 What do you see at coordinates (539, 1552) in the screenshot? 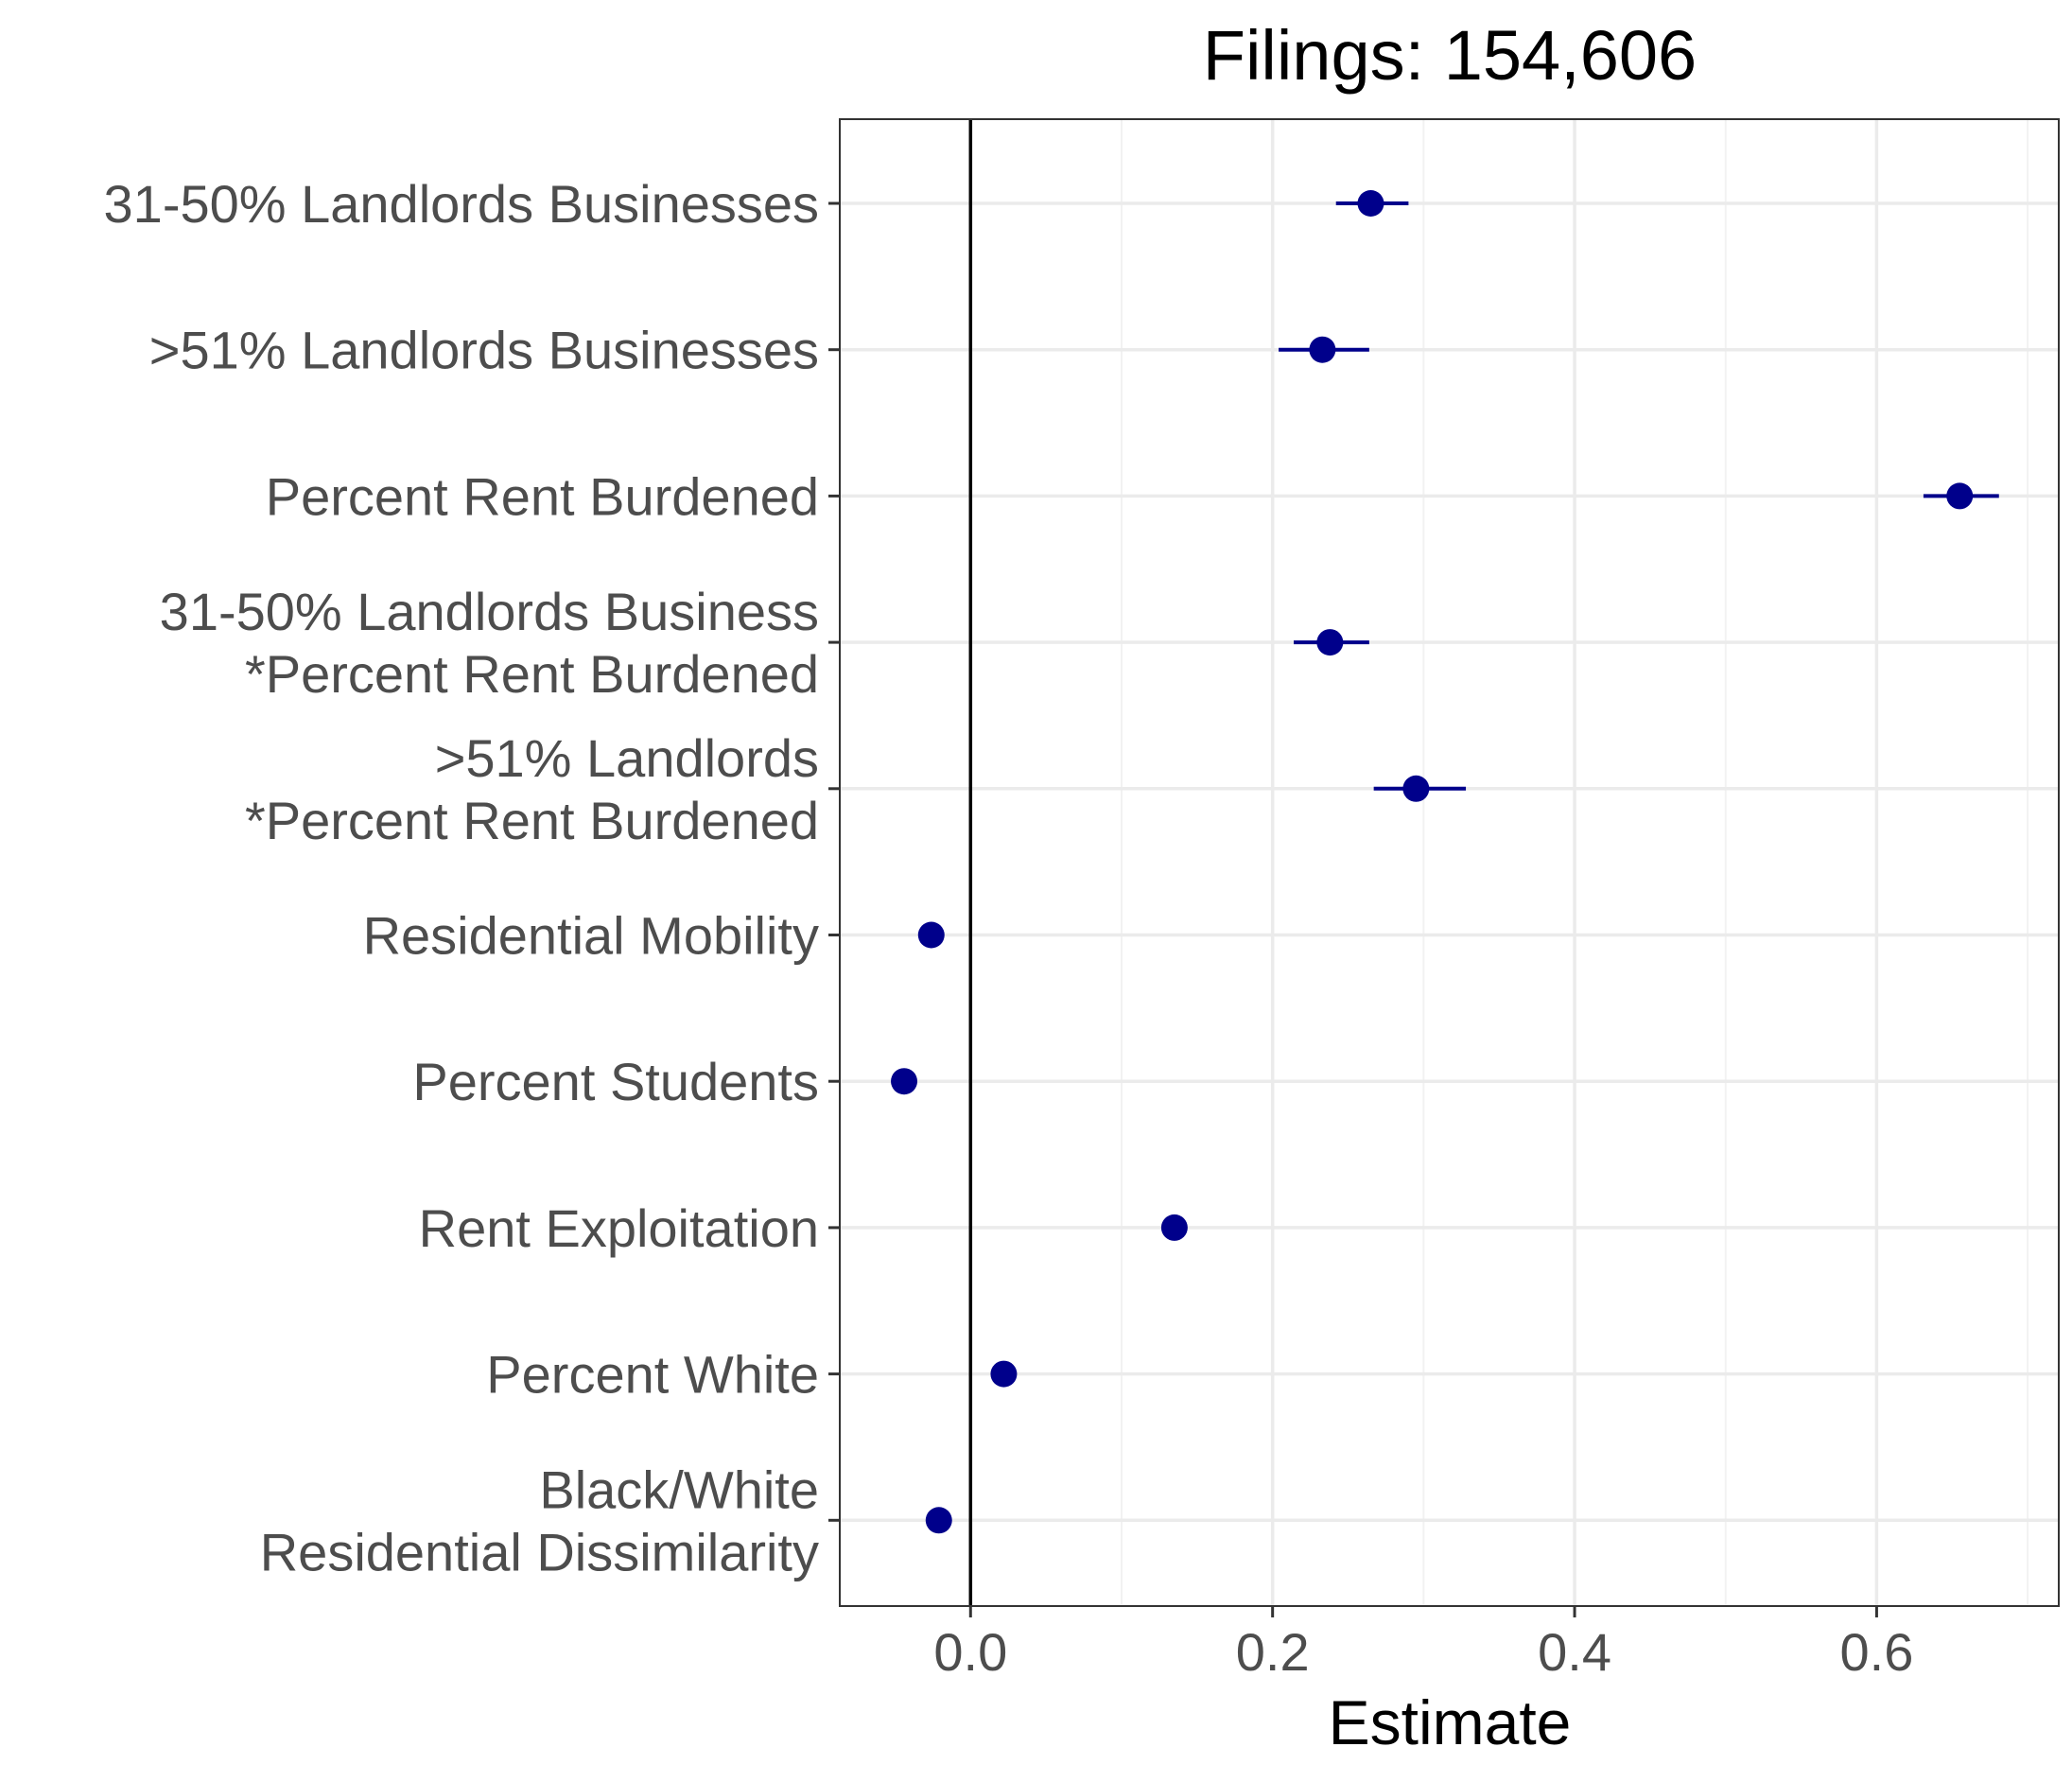
I see `y-tick-label: Residential Dissimilarity` at bounding box center [539, 1552].